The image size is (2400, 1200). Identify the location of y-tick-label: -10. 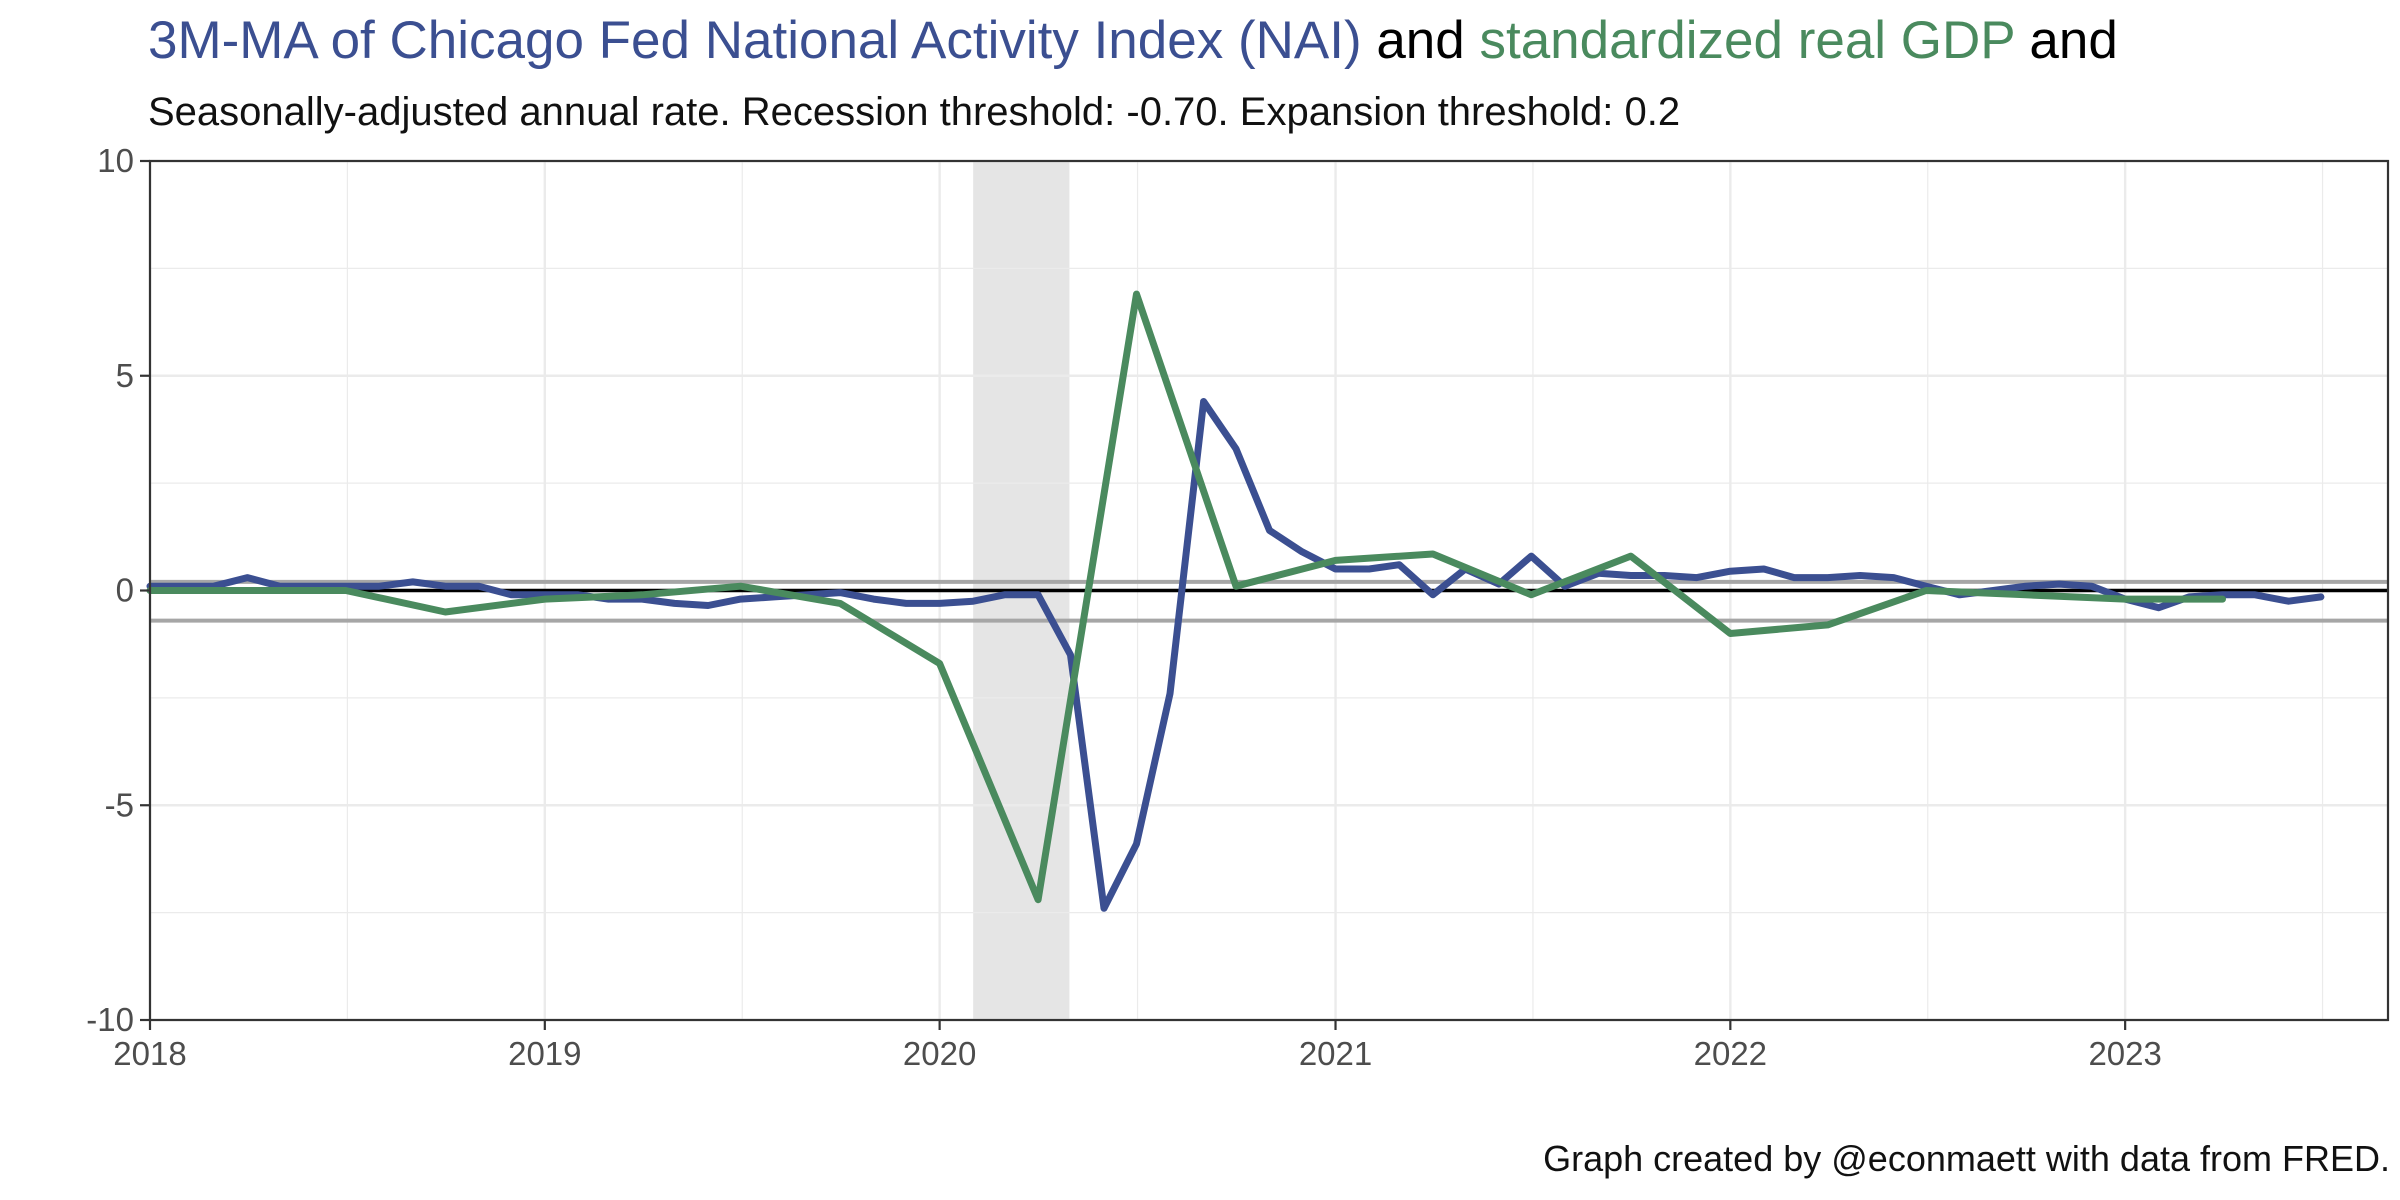
(110, 1019).